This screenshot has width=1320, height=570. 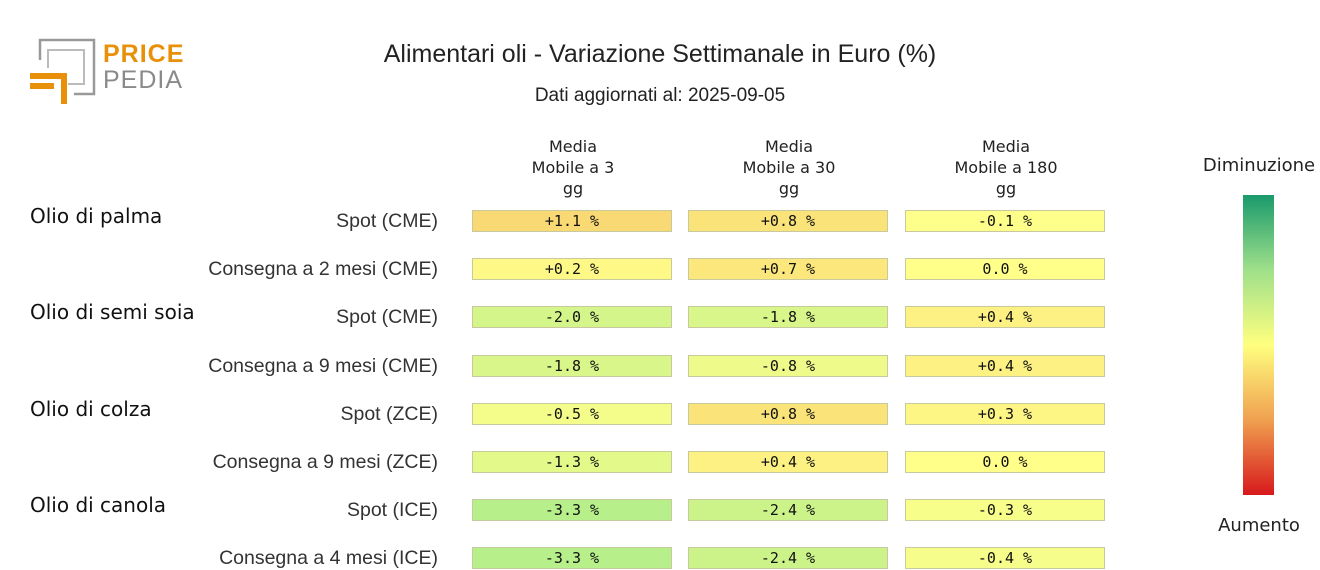 I want to click on chart-subtitle: Dati aggiornati al: 2025-09-05, so click(x=660, y=95).